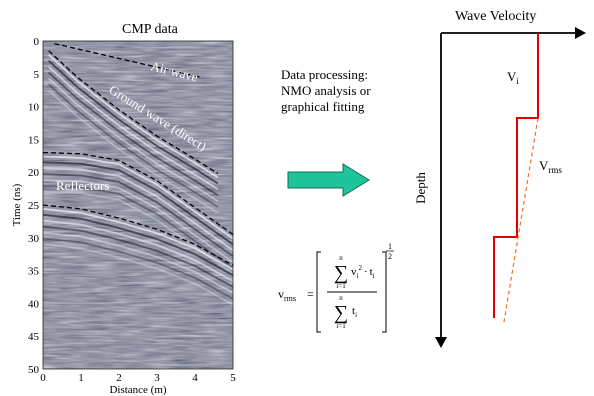 This screenshot has height=396, width=594. What do you see at coordinates (195, 378) in the screenshot?
I see `x-tick-label: 4` at bounding box center [195, 378].